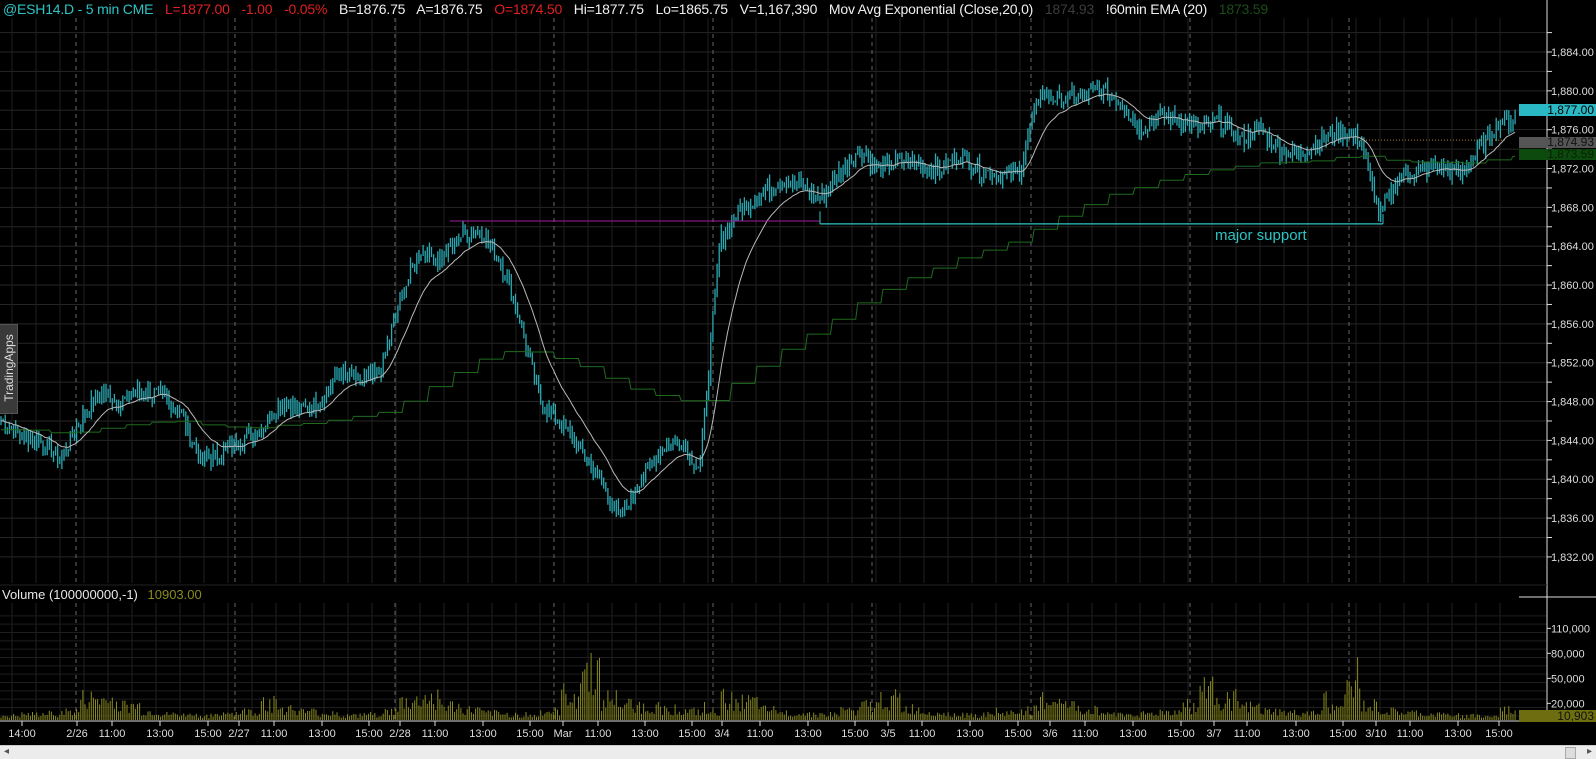  Describe the element at coordinates (1261, 235) in the screenshot. I see `major-support-annotation: major support` at that location.